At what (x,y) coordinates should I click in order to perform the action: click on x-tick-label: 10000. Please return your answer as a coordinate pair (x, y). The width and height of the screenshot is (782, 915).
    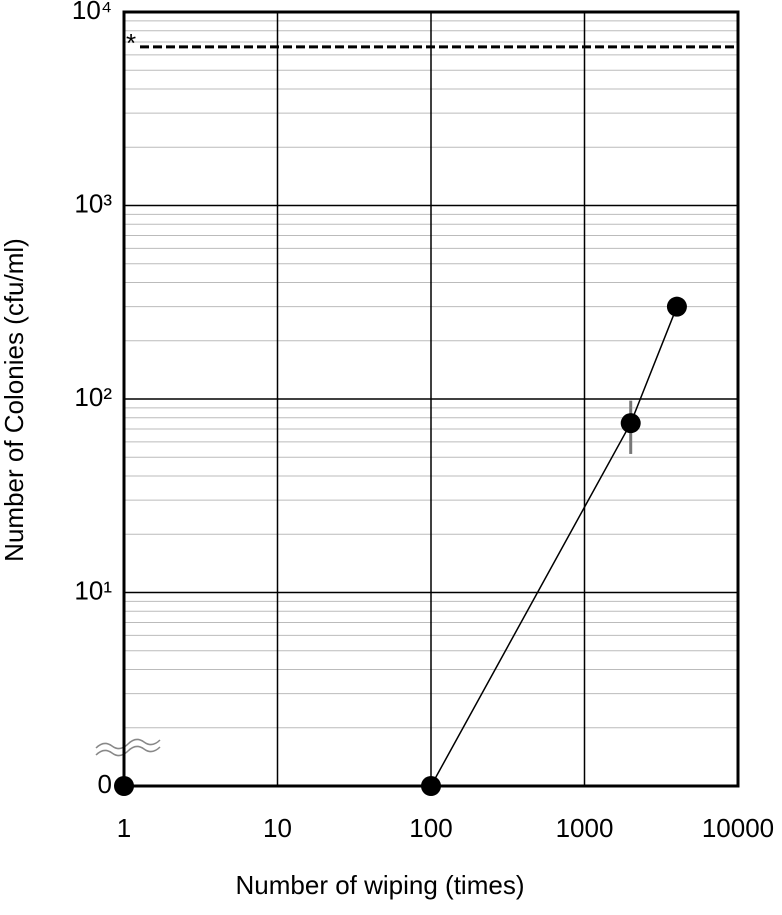
    Looking at the image, I should click on (738, 828).